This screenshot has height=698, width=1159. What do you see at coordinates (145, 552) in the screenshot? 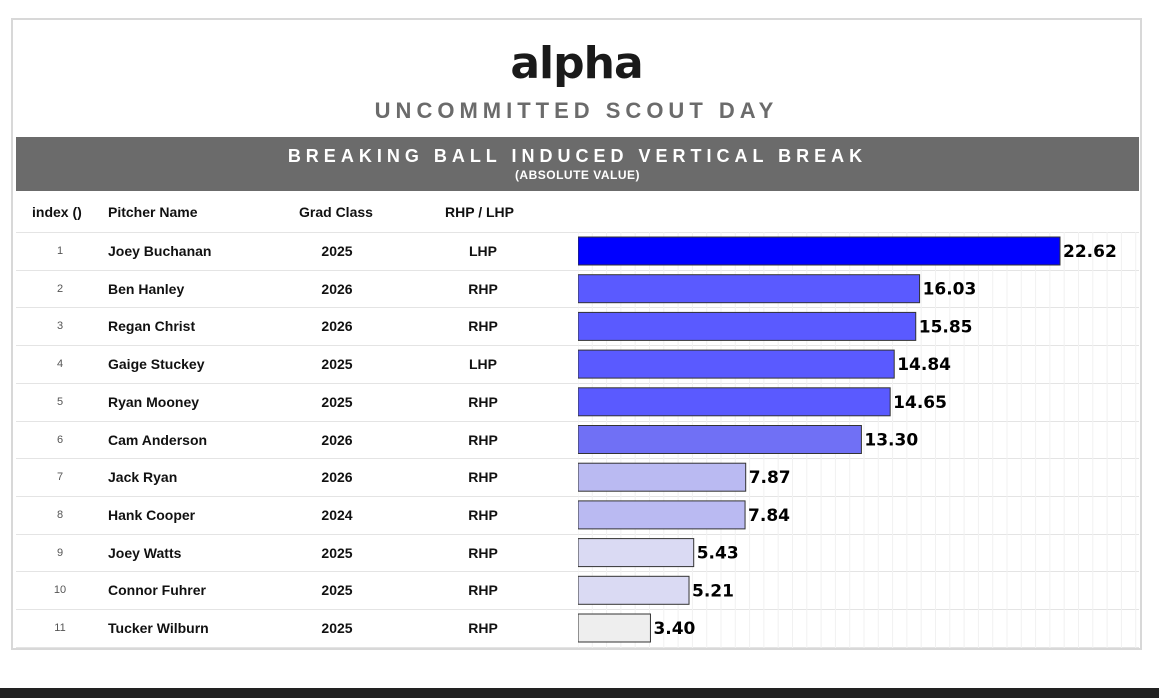
I see `row-pitcher-name: Joey Watts` at bounding box center [145, 552].